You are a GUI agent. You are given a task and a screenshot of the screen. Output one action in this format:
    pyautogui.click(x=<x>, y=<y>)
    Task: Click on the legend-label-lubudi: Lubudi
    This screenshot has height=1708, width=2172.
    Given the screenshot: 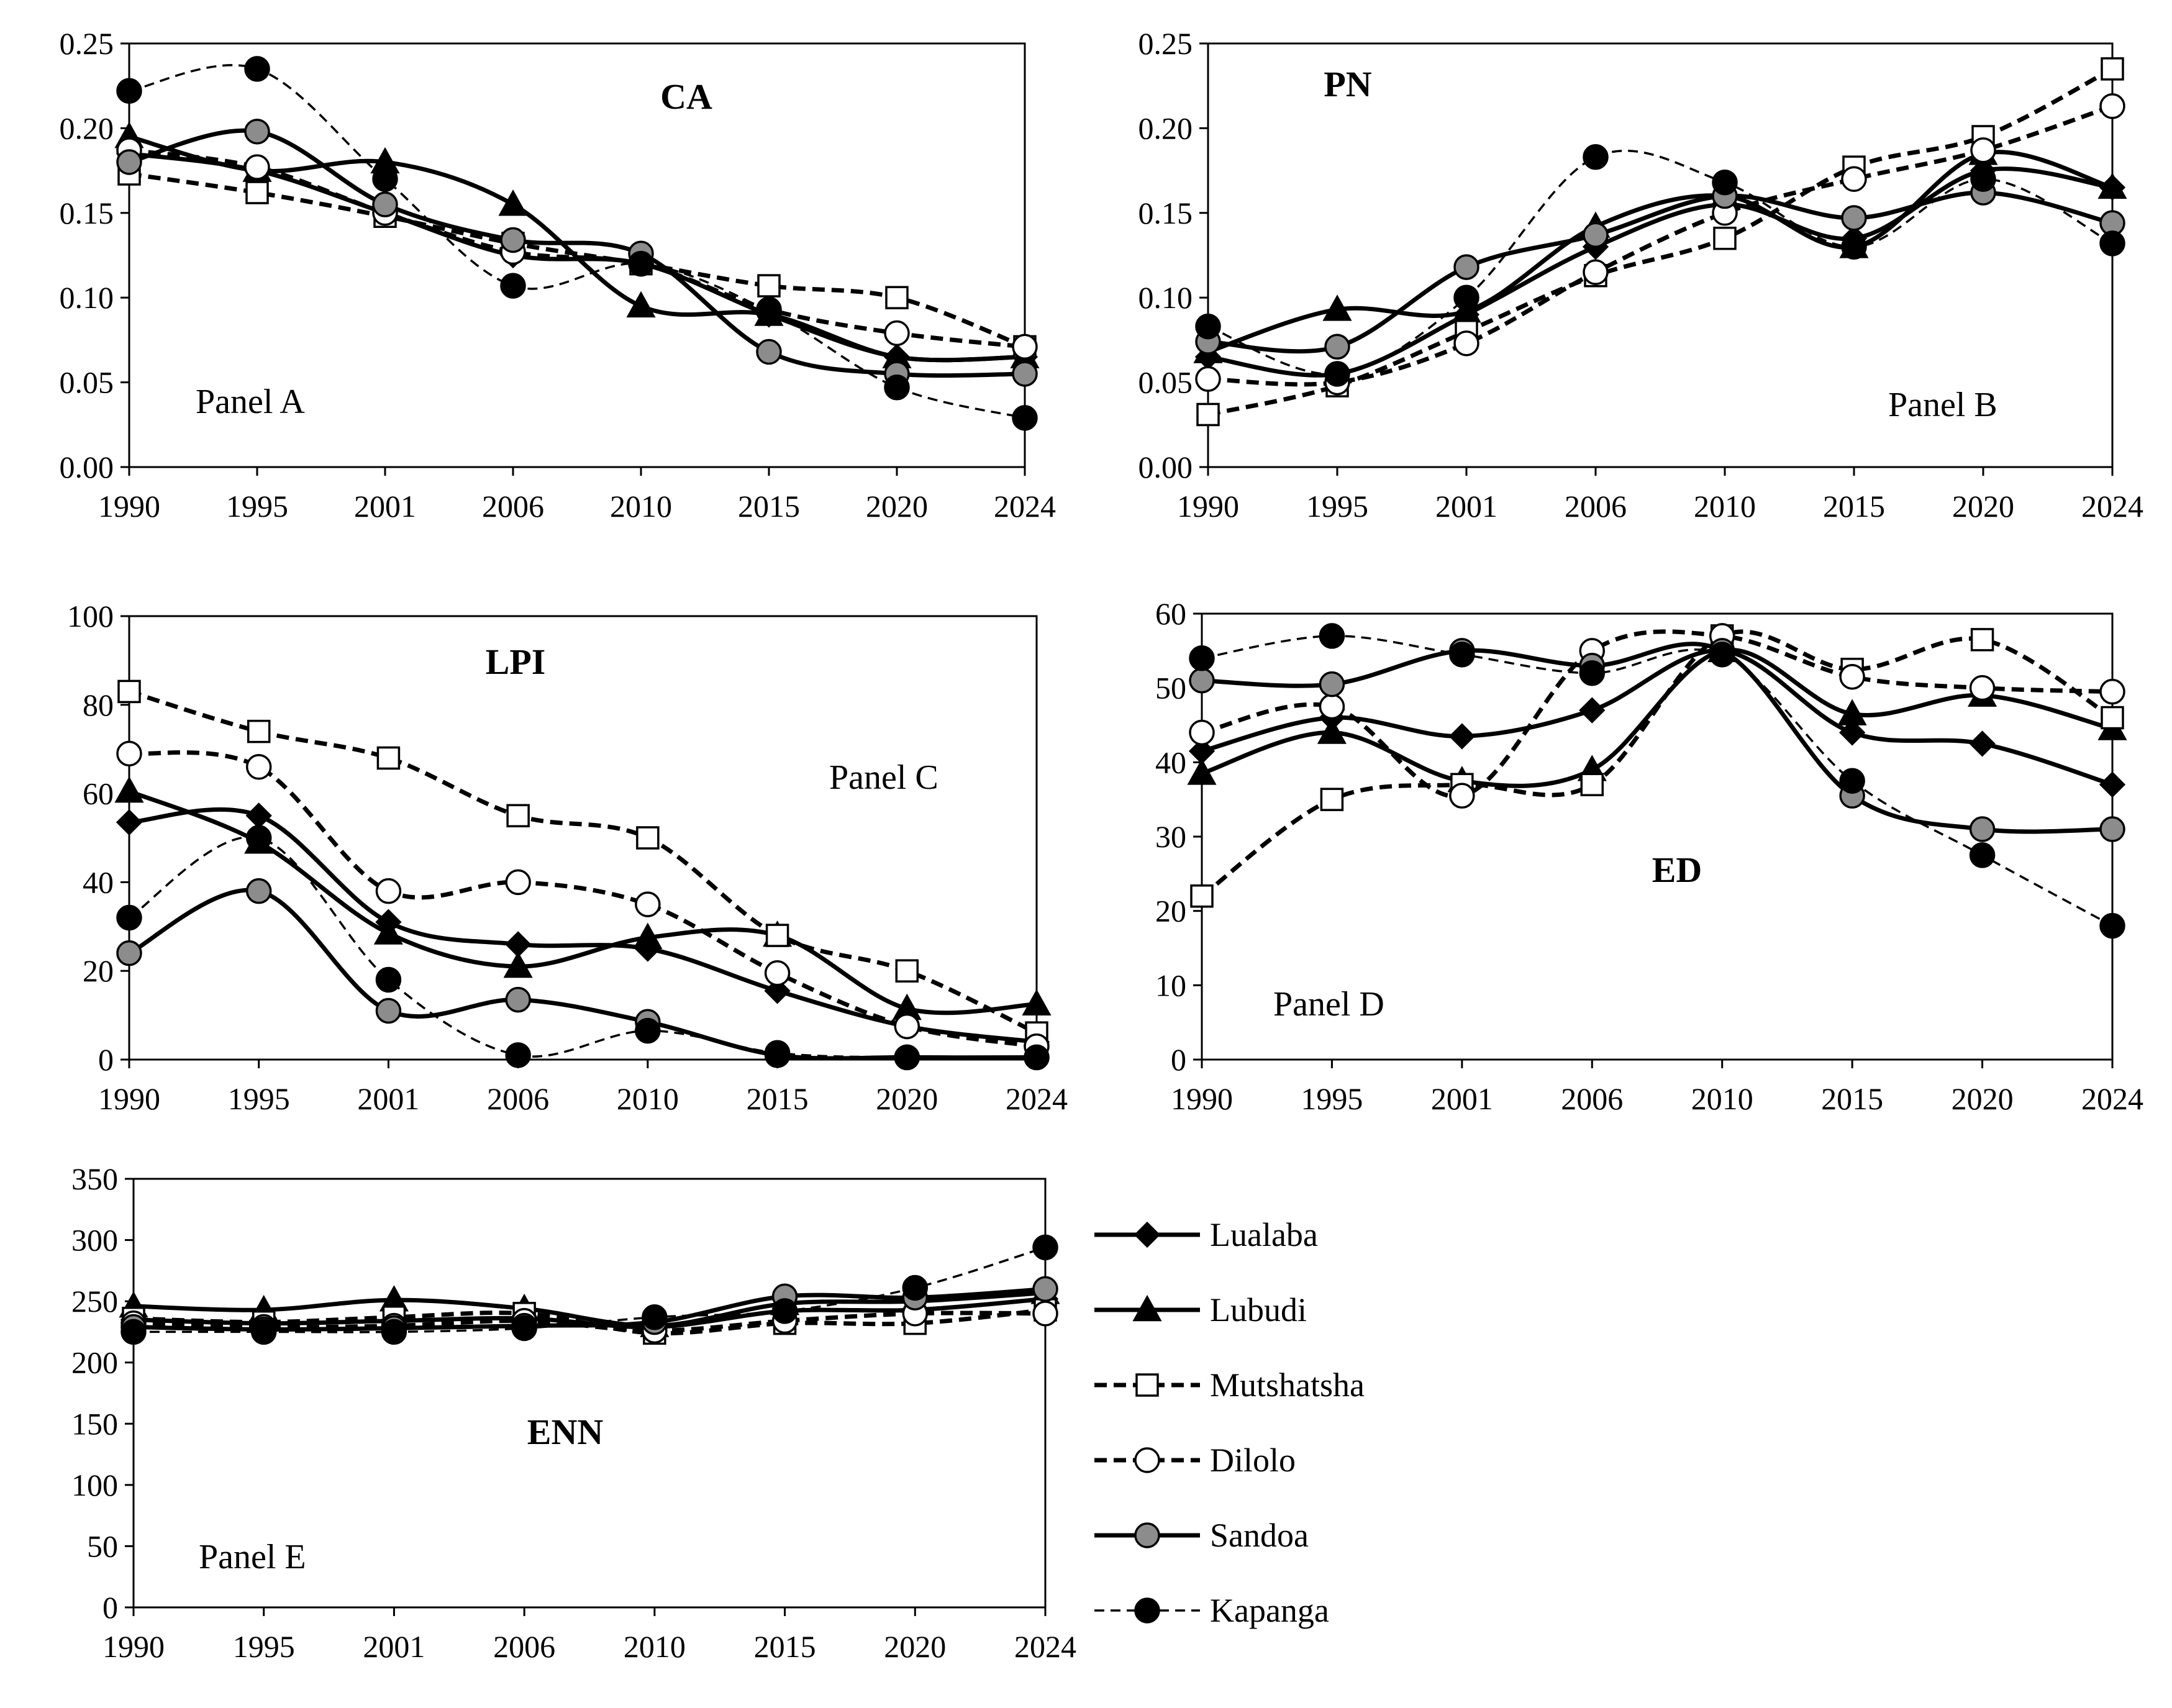 What is the action you would take?
    pyautogui.click(x=1258, y=1310)
    